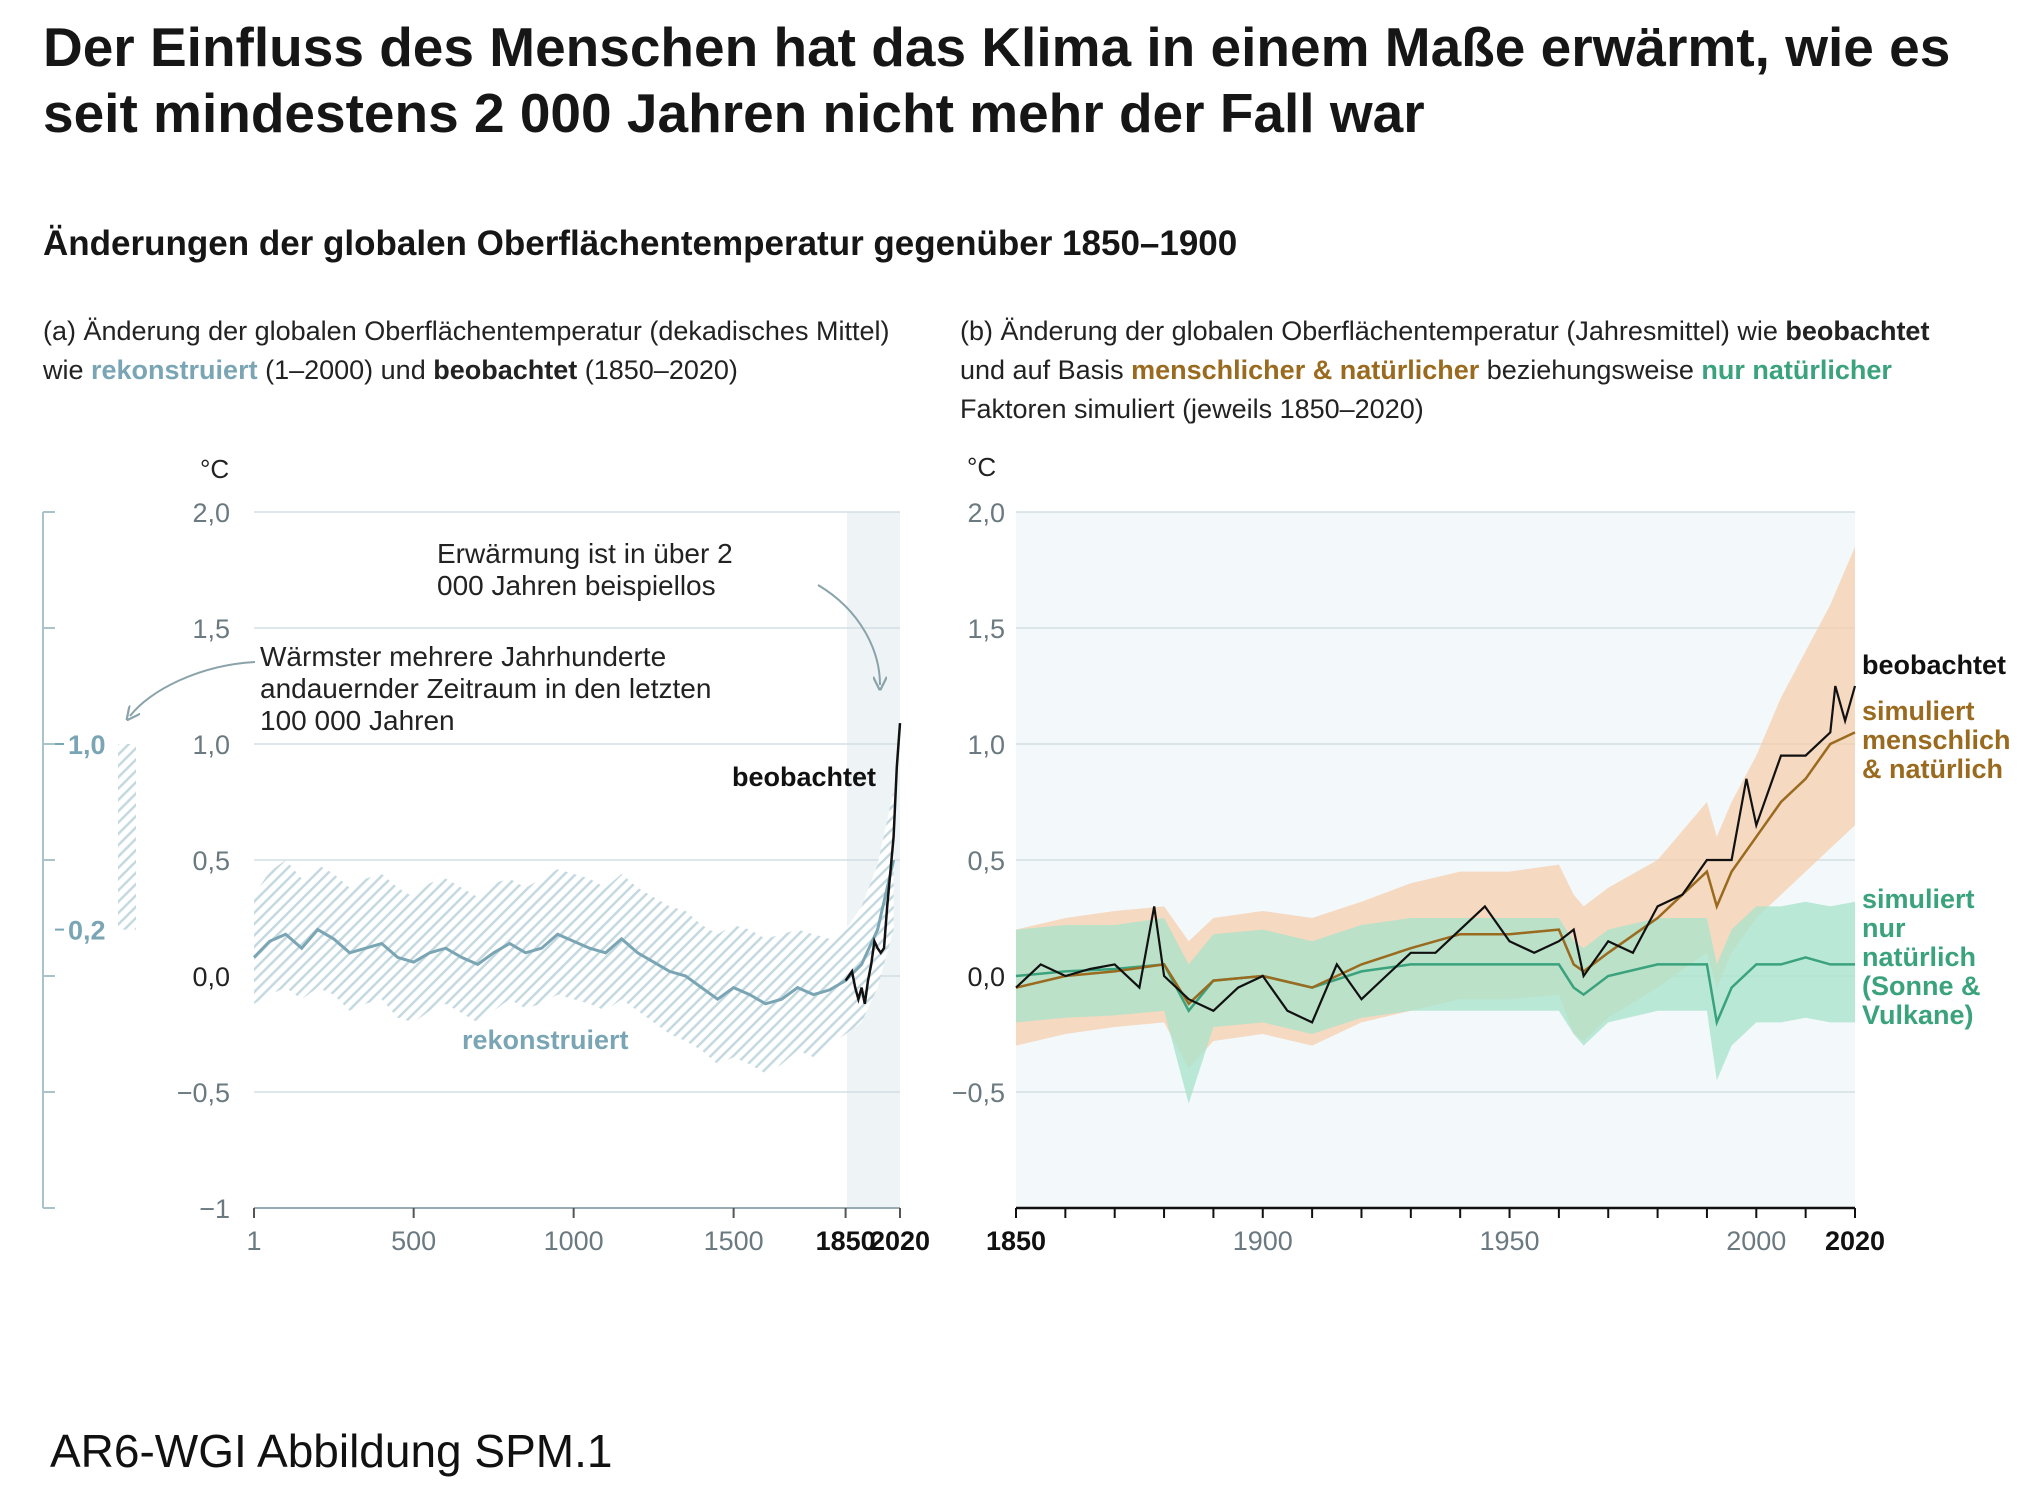 The image size is (2032, 1507). What do you see at coordinates (1435, 868) in the screenshot?
I see `human-natural-line` at bounding box center [1435, 868].